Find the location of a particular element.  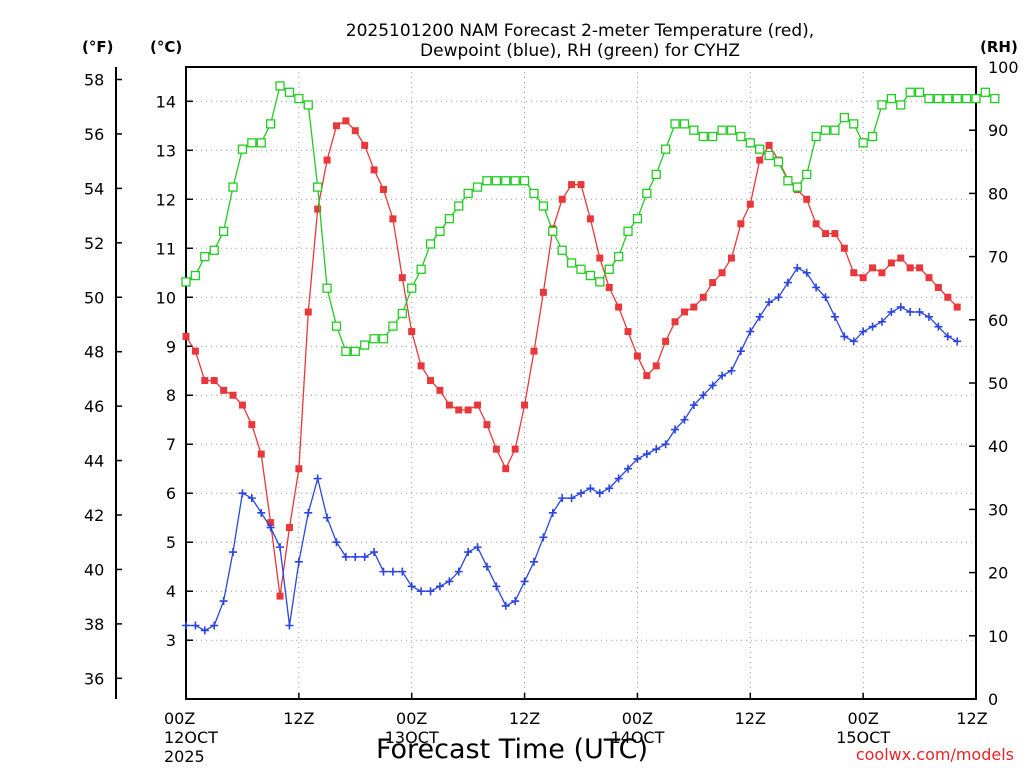

fahrenheit-unit-label: (°F) is located at coordinates (97, 47).